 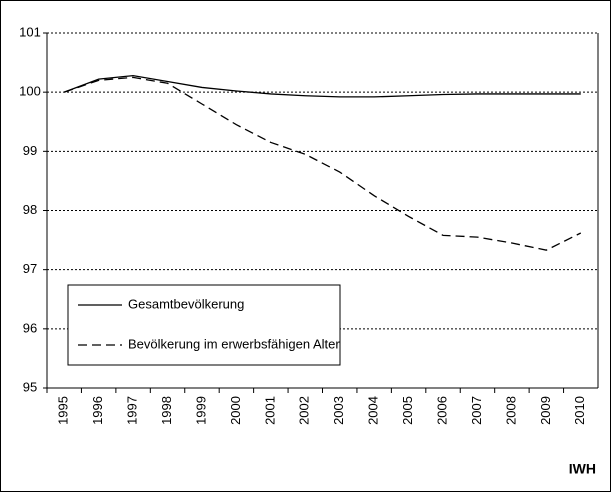 I want to click on x-tick-label: 2010, so click(x=579, y=410).